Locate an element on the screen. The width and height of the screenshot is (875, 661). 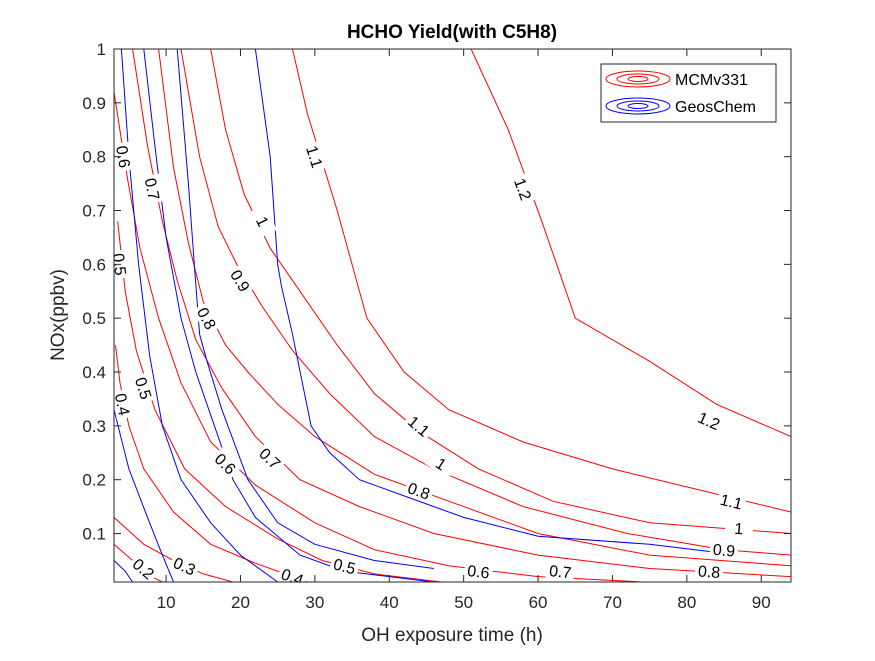
x-tick-label: 70 is located at coordinates (612, 602).